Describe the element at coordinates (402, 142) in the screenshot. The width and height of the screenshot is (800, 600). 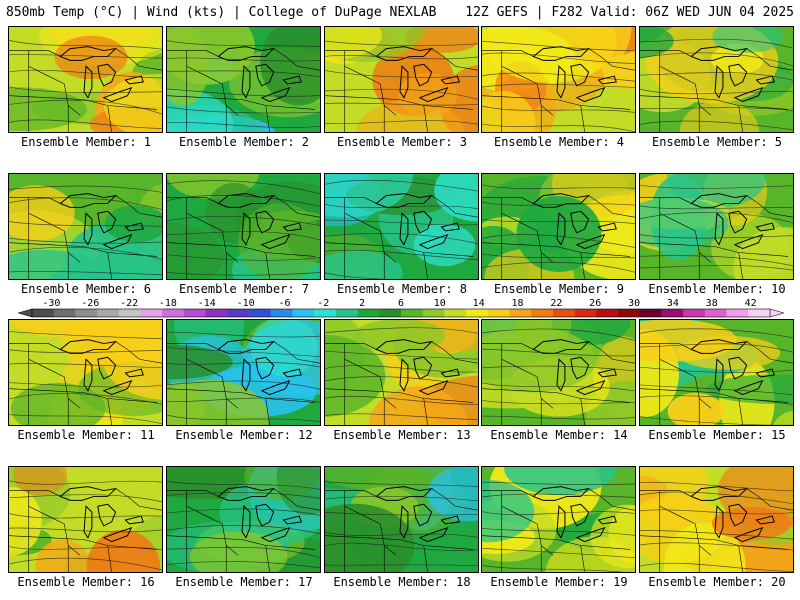
I see `ensemble-member-label: Ensemble Member: 3` at that location.